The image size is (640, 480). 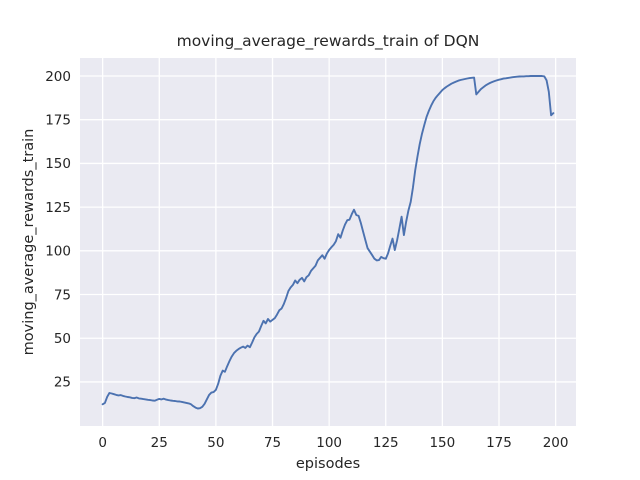 What do you see at coordinates (556, 443) in the screenshot?
I see `x-tick-label: 200` at bounding box center [556, 443].